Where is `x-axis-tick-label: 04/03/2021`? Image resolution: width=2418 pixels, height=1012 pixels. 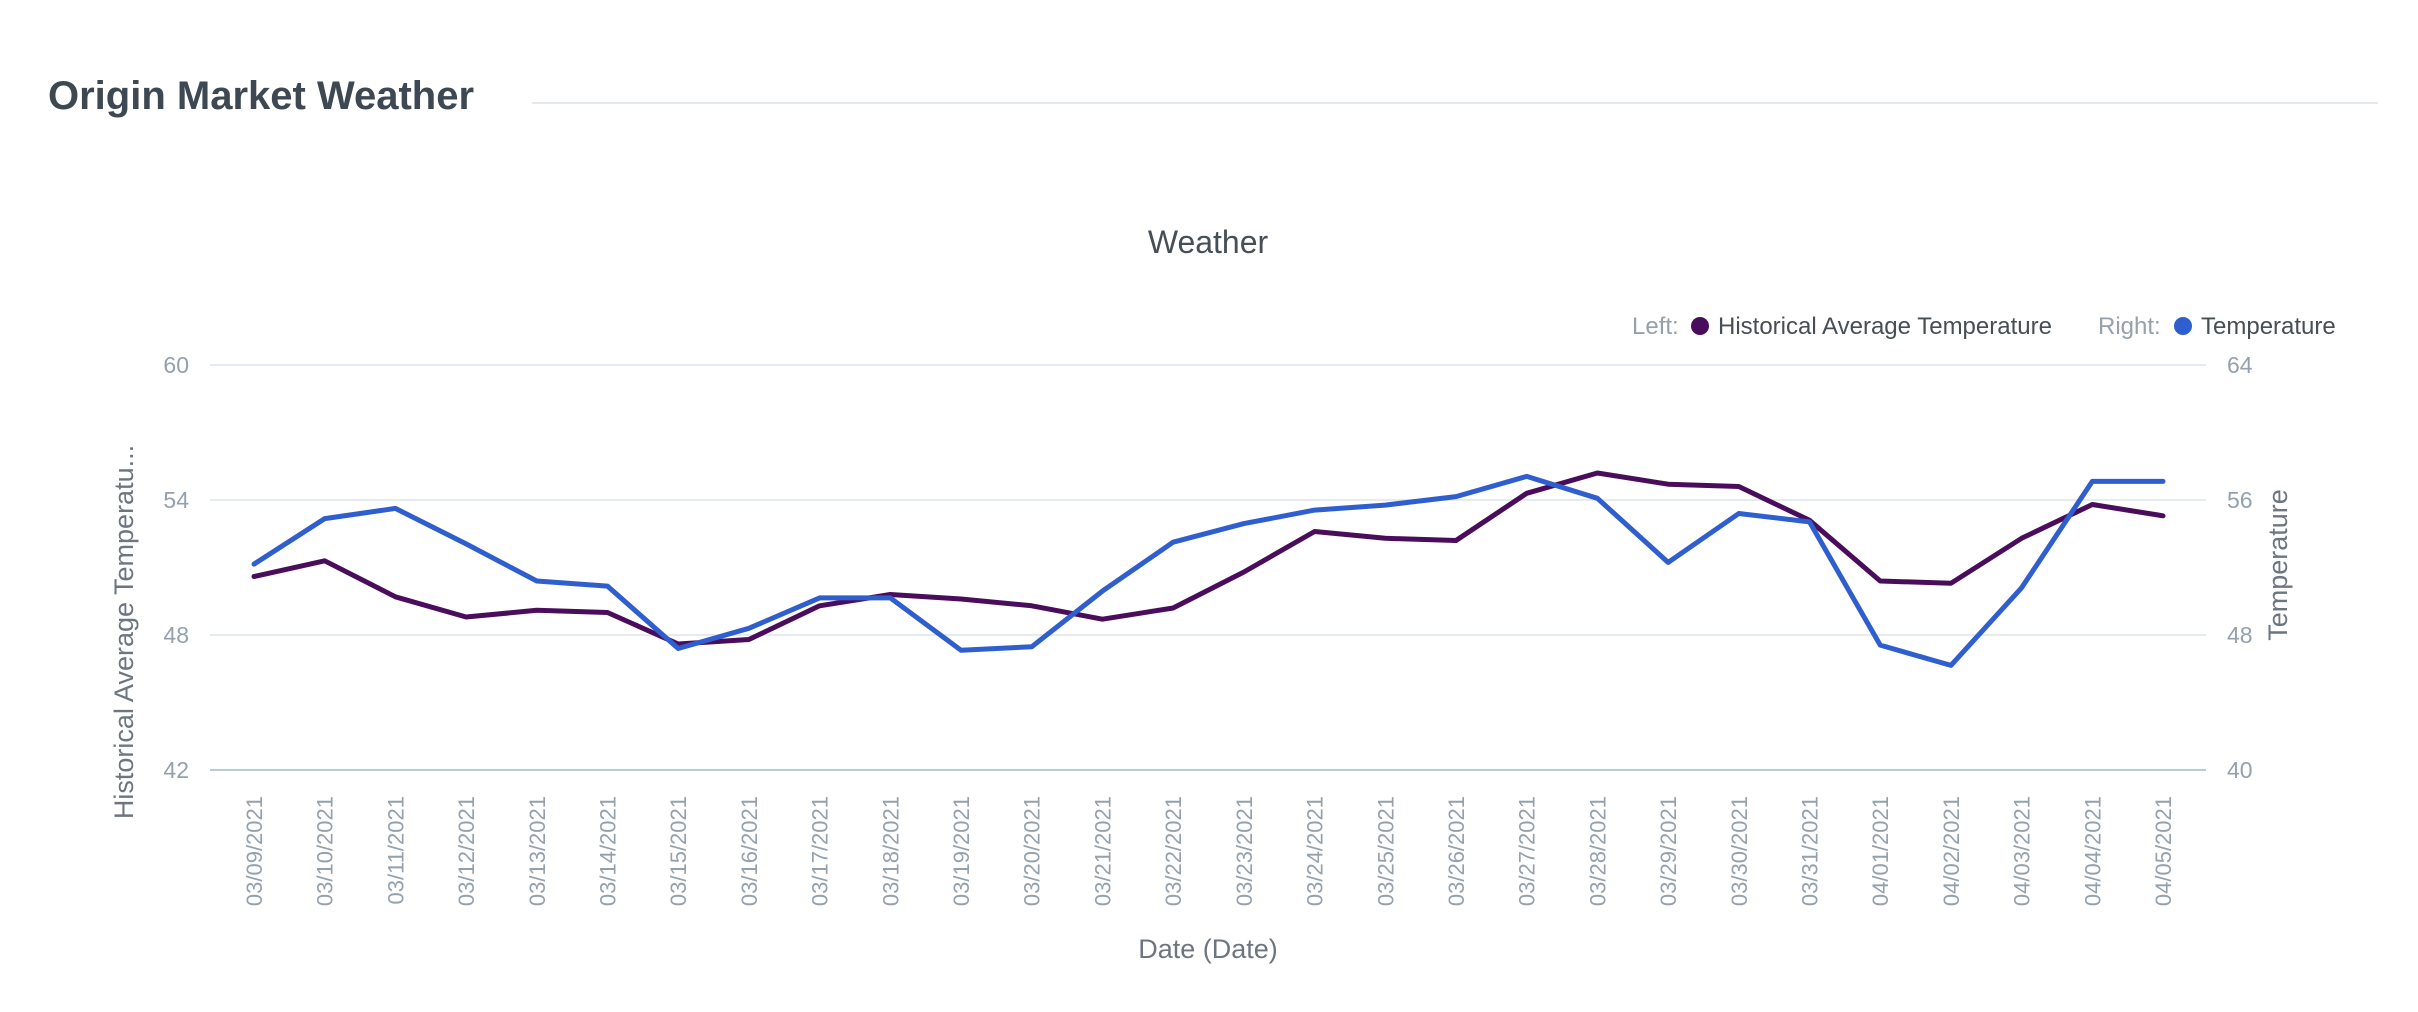
x-axis-tick-label: 04/03/2021 is located at coordinates (2022, 851).